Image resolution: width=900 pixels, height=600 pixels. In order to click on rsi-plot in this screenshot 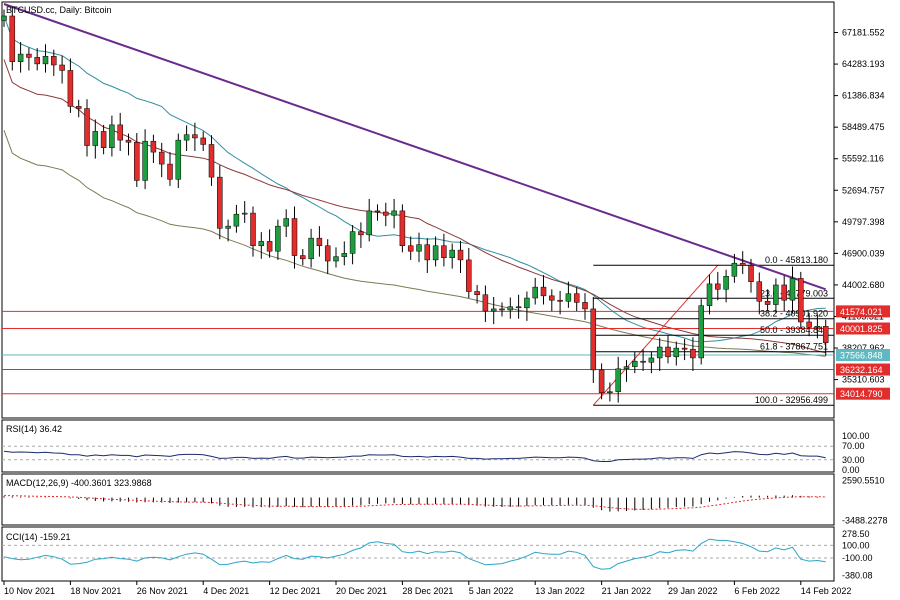, I will do `click(418, 453)`.